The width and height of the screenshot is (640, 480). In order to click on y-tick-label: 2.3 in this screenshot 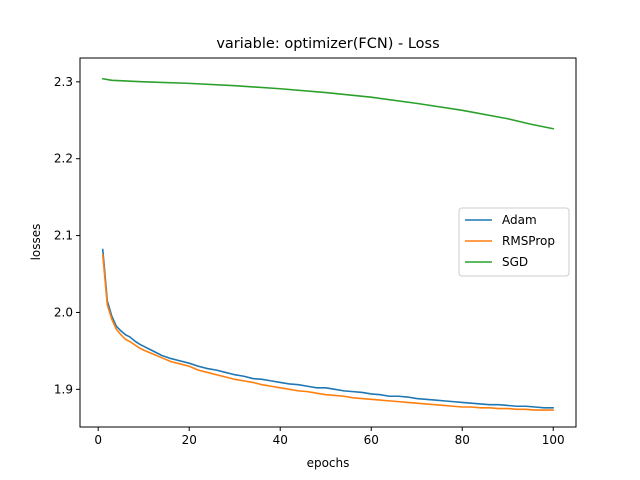, I will do `click(63, 82)`.